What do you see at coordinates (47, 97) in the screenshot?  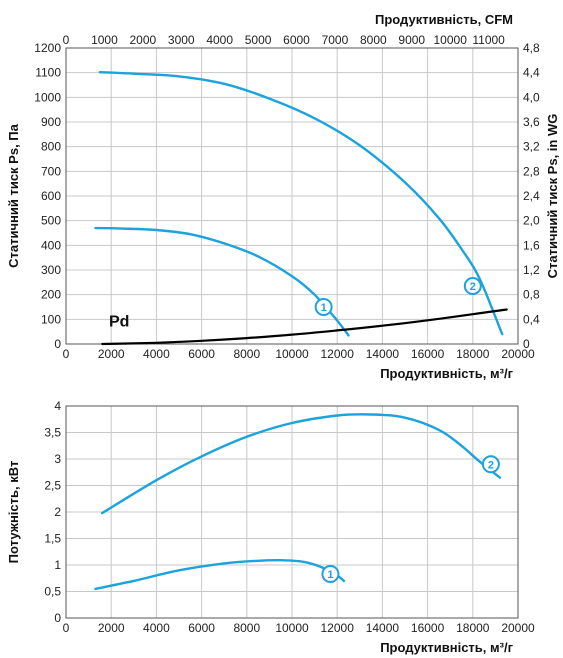 I see `y-tick-label: 1000` at bounding box center [47, 97].